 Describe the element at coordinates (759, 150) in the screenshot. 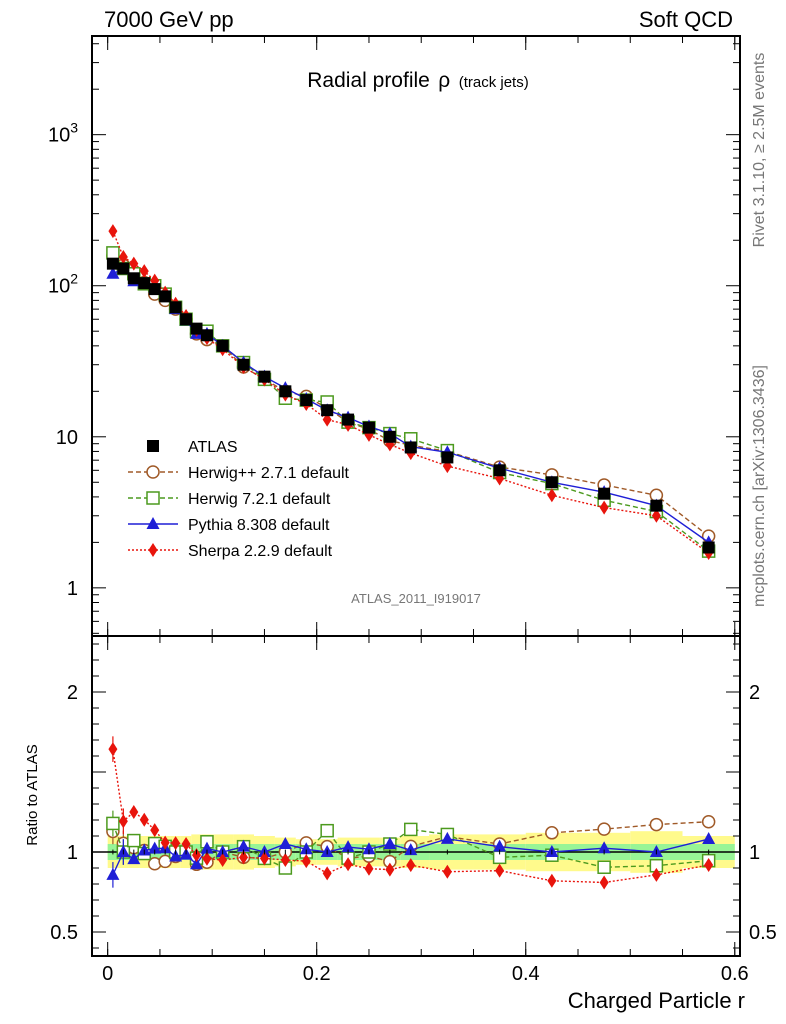

I see `rivet-label: Rivet 3.1.10, ≥ 2.5M events` at that location.